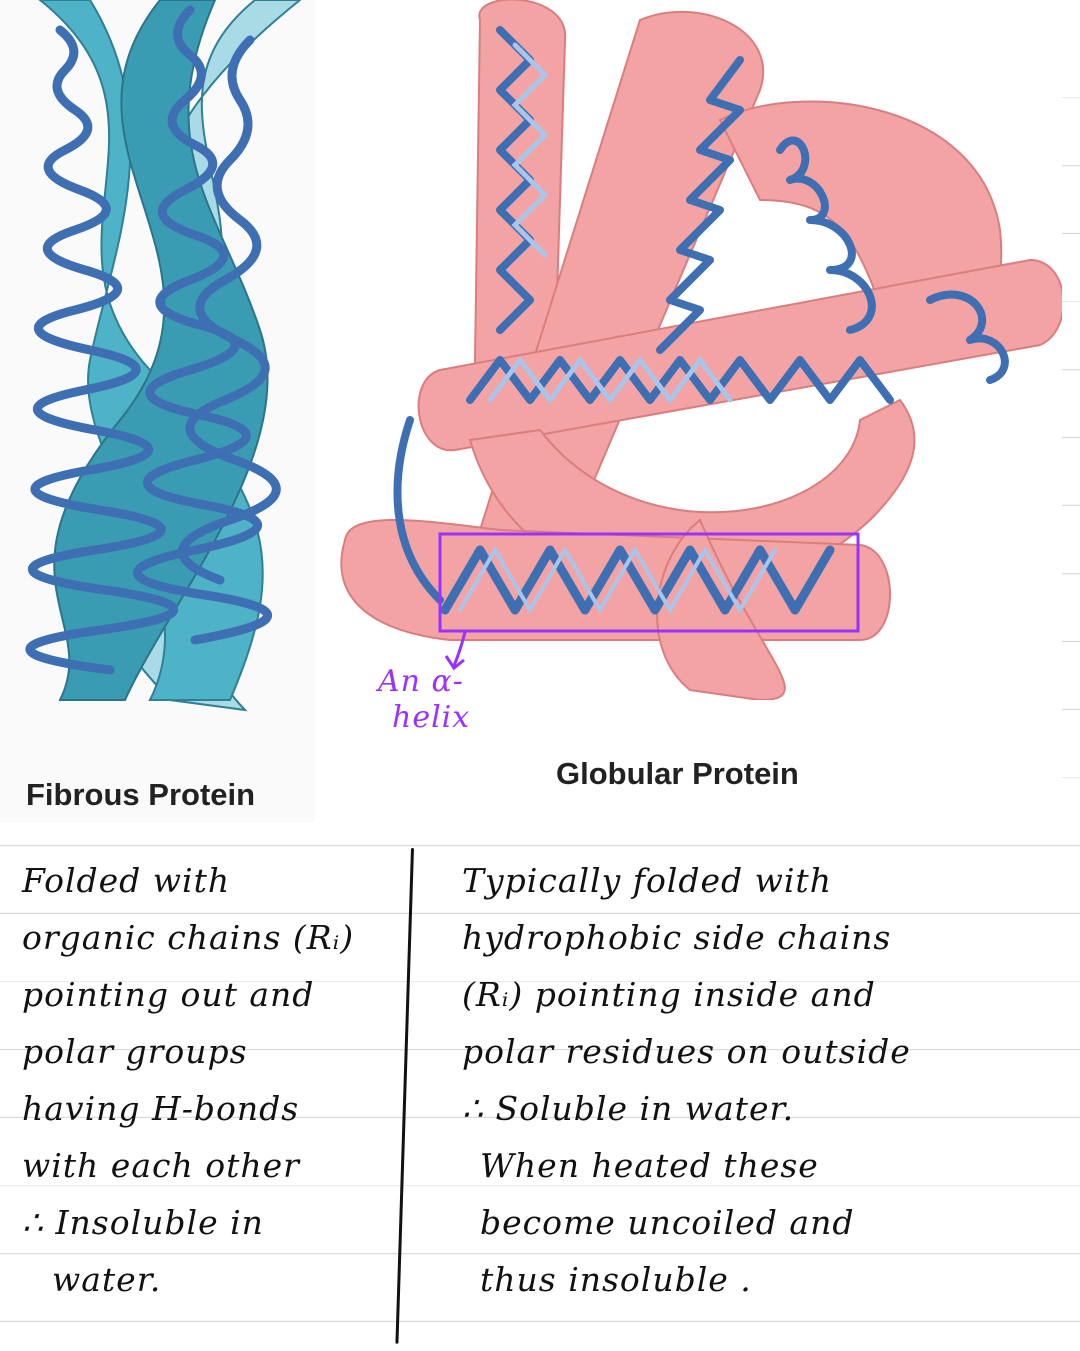 This screenshot has height=1351, width=1080. Describe the element at coordinates (141, 794) in the screenshot. I see `fibrous-caption: Fibrous Protein` at that location.